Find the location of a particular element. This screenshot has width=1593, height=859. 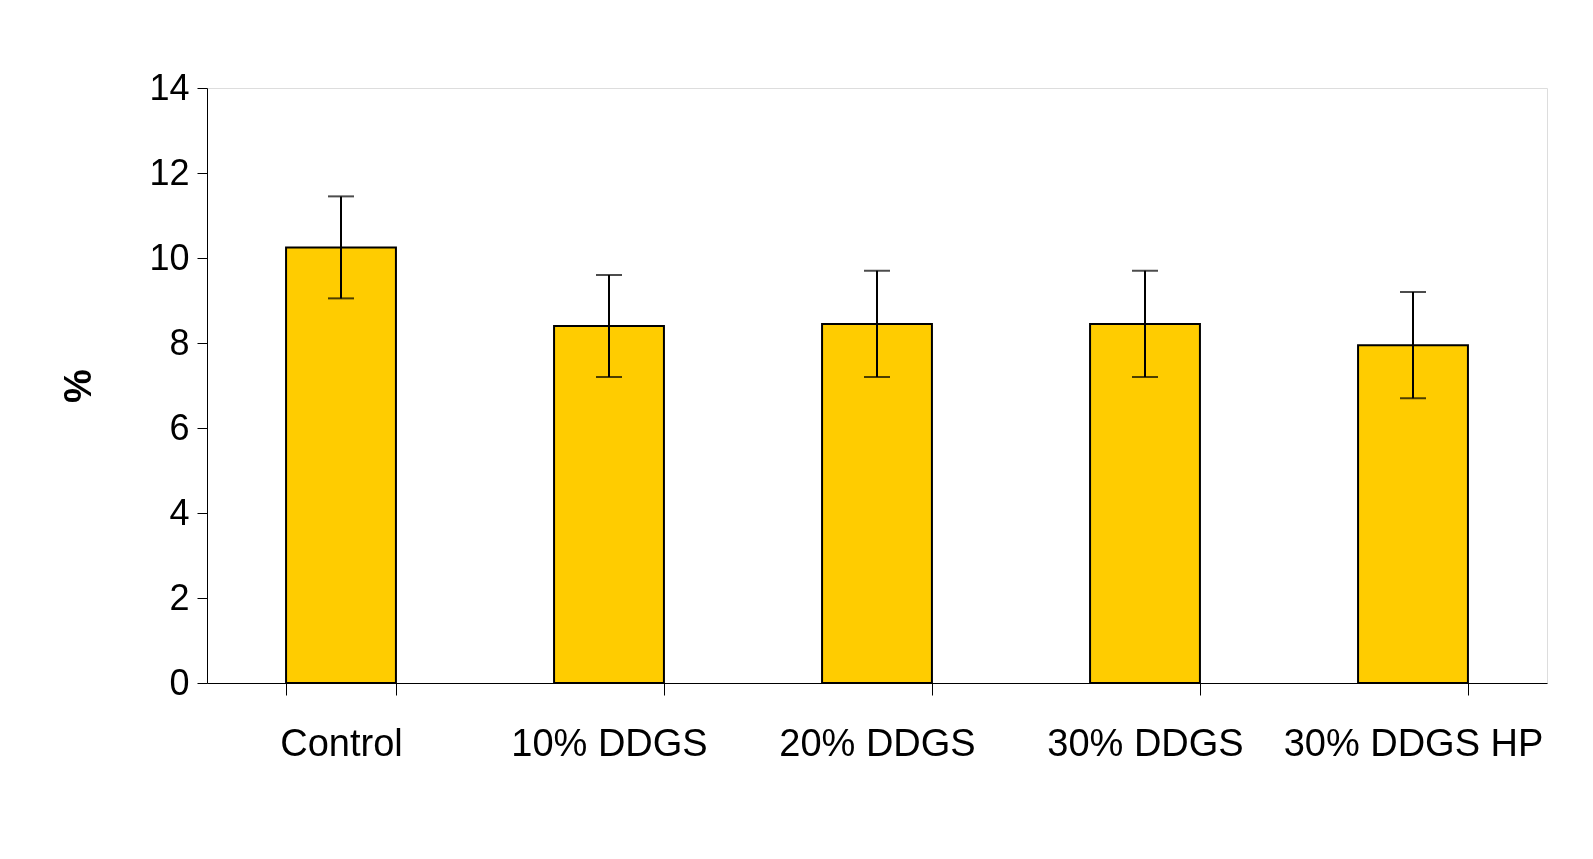

x-tick-label: Control is located at coordinates (341, 742).